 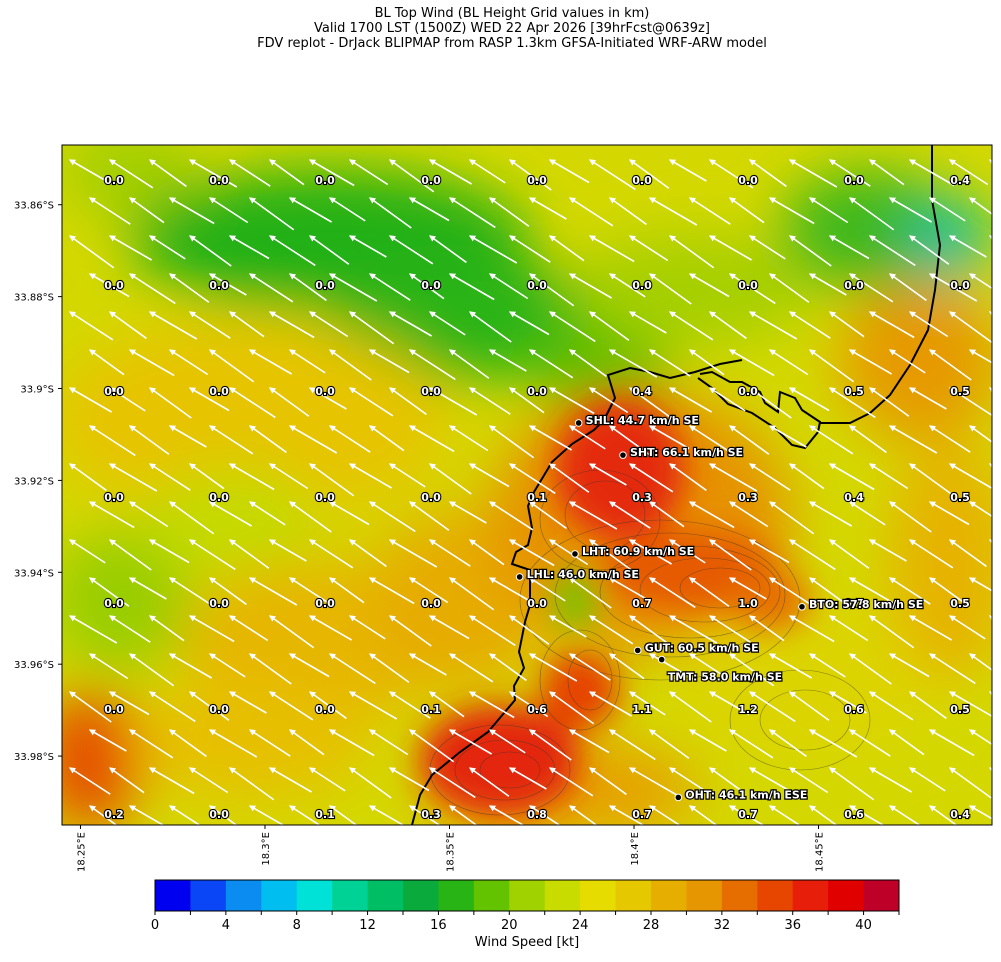 I want to click on station-bto: BTO: 57.8 km/h SE, so click(x=861, y=604).